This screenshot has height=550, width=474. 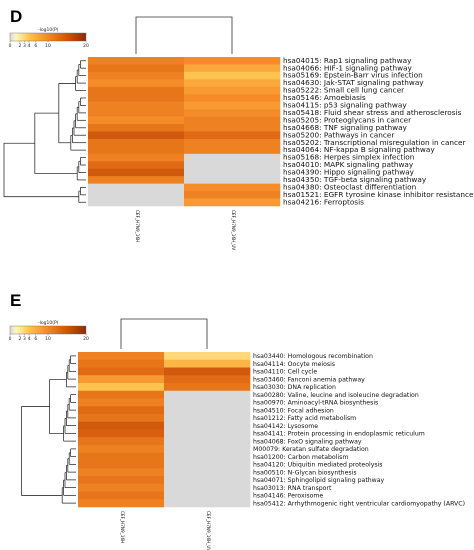 I want to click on legend-tick-label: 4, so click(x=29, y=339).